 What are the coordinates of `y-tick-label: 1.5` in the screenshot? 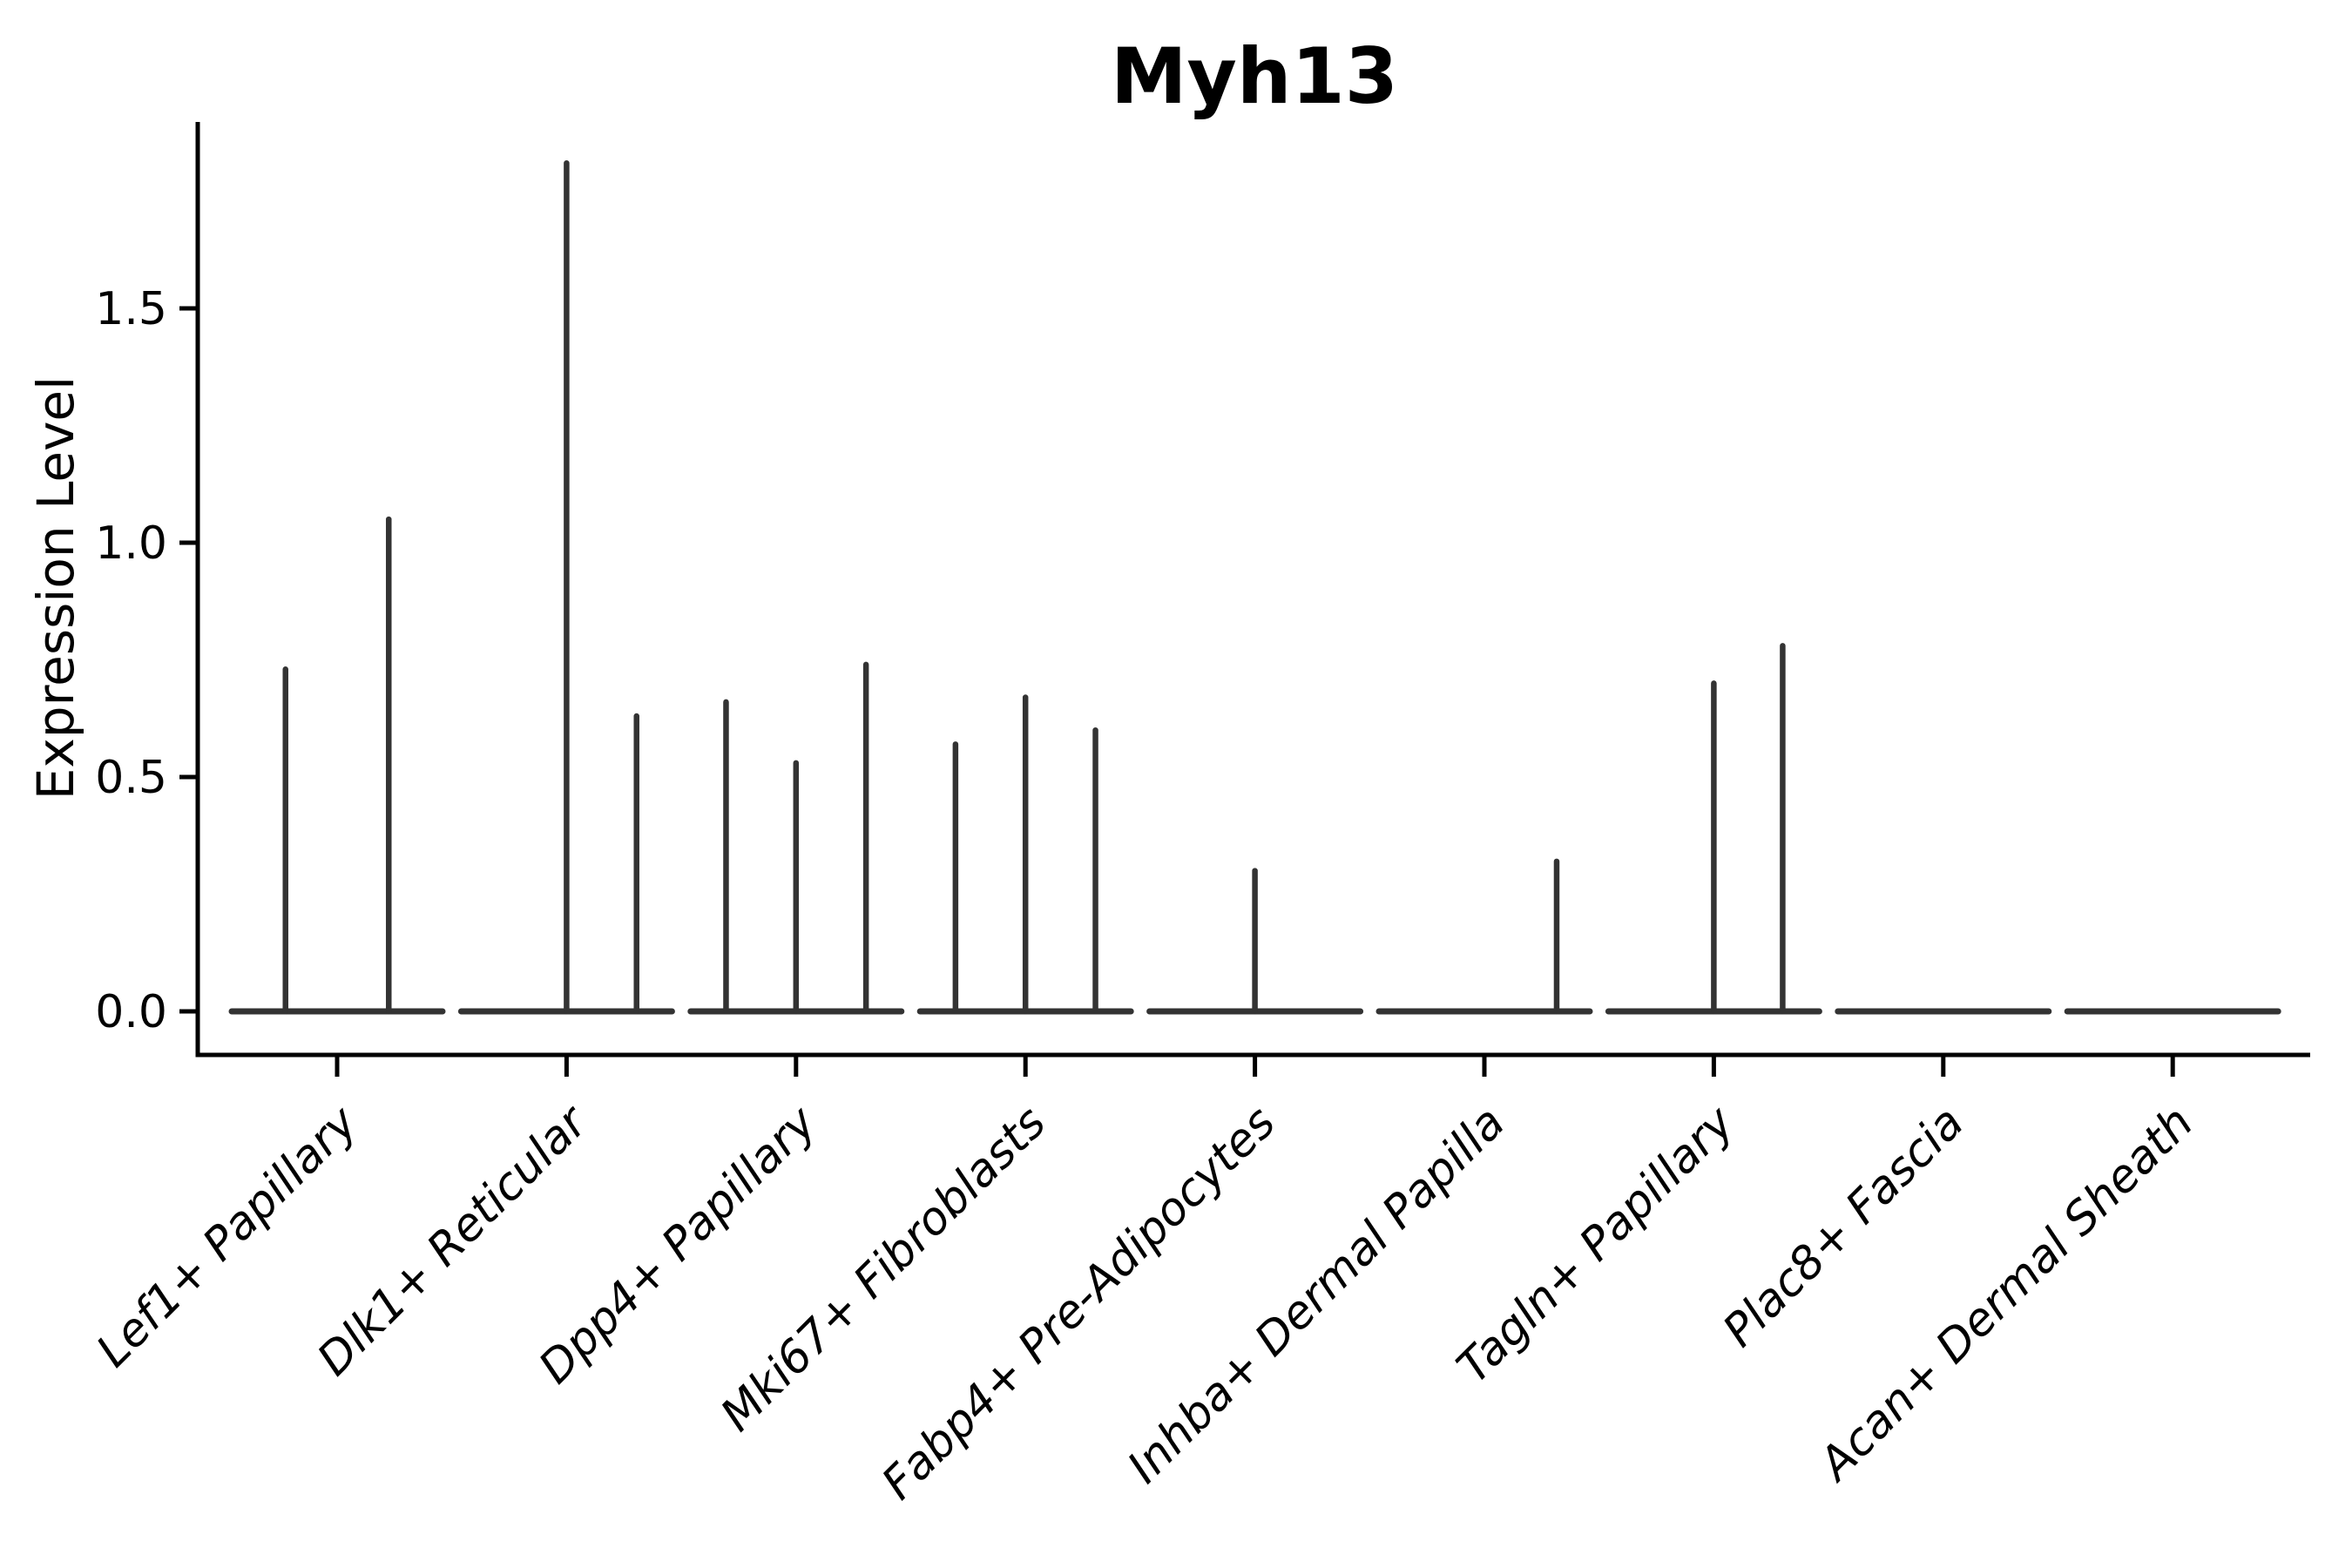 It's located at (131, 309).